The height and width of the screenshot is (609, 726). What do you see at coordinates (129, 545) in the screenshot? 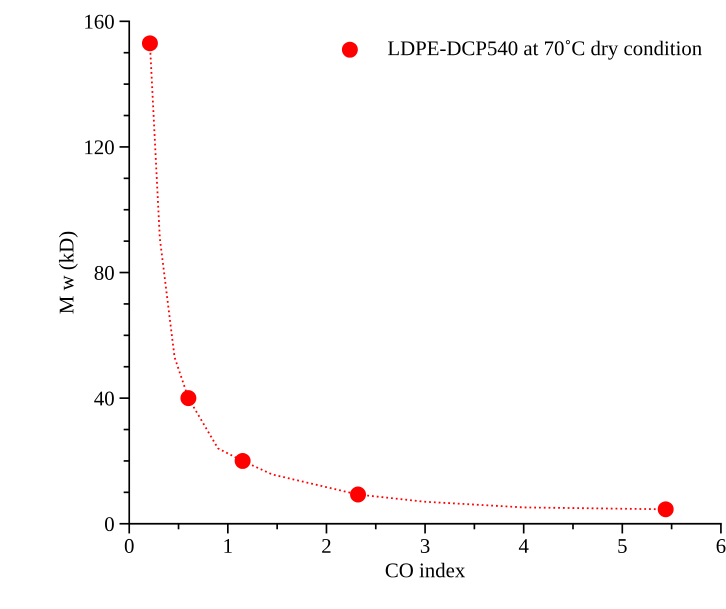
I see `x-tick-label: 0` at bounding box center [129, 545].